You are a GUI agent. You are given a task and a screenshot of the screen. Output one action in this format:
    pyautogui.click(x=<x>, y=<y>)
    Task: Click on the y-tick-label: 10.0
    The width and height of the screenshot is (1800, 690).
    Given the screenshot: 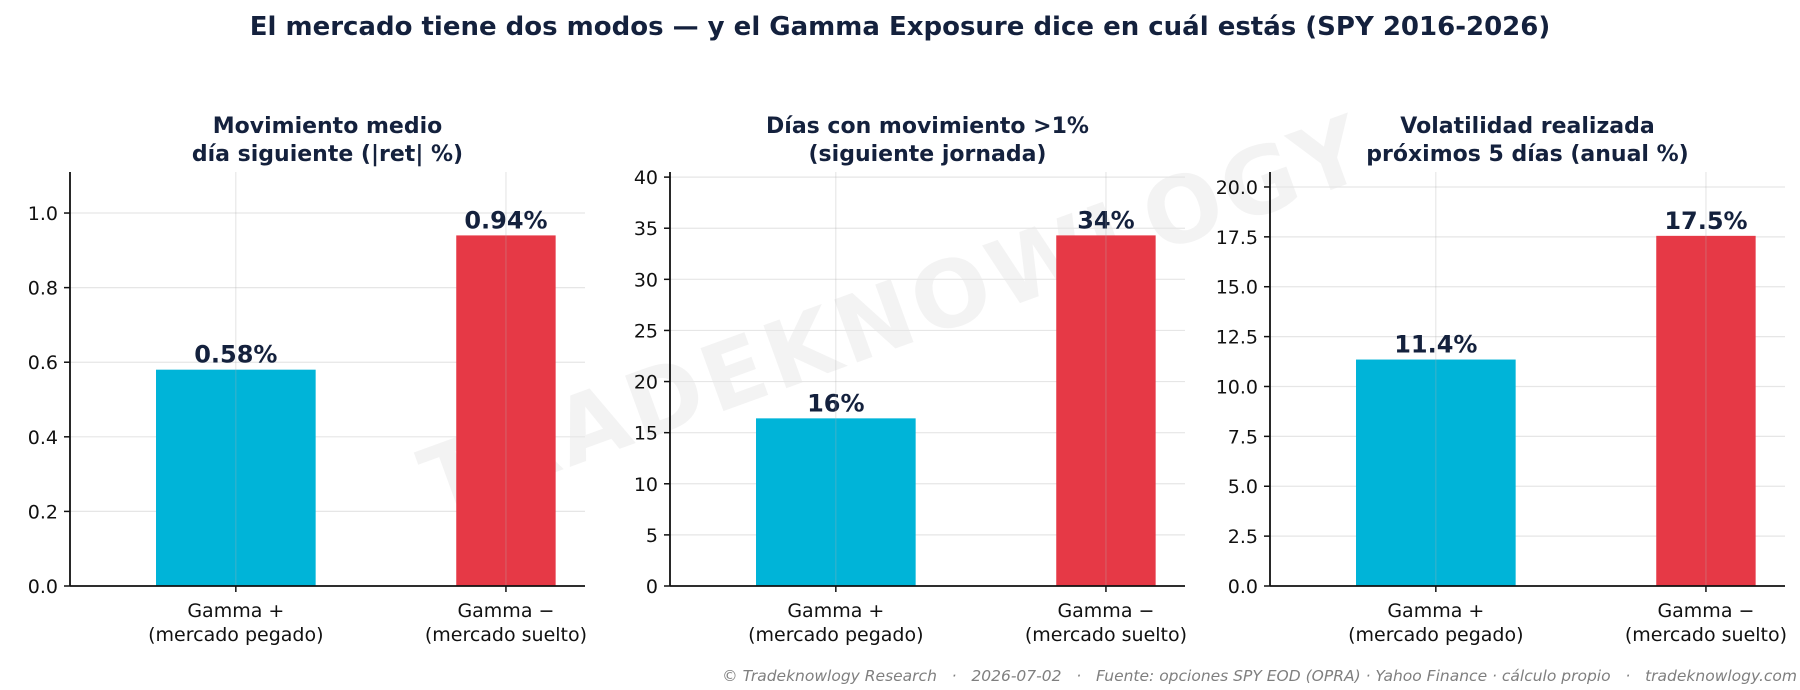 What is the action you would take?
    pyautogui.click(x=1237, y=387)
    